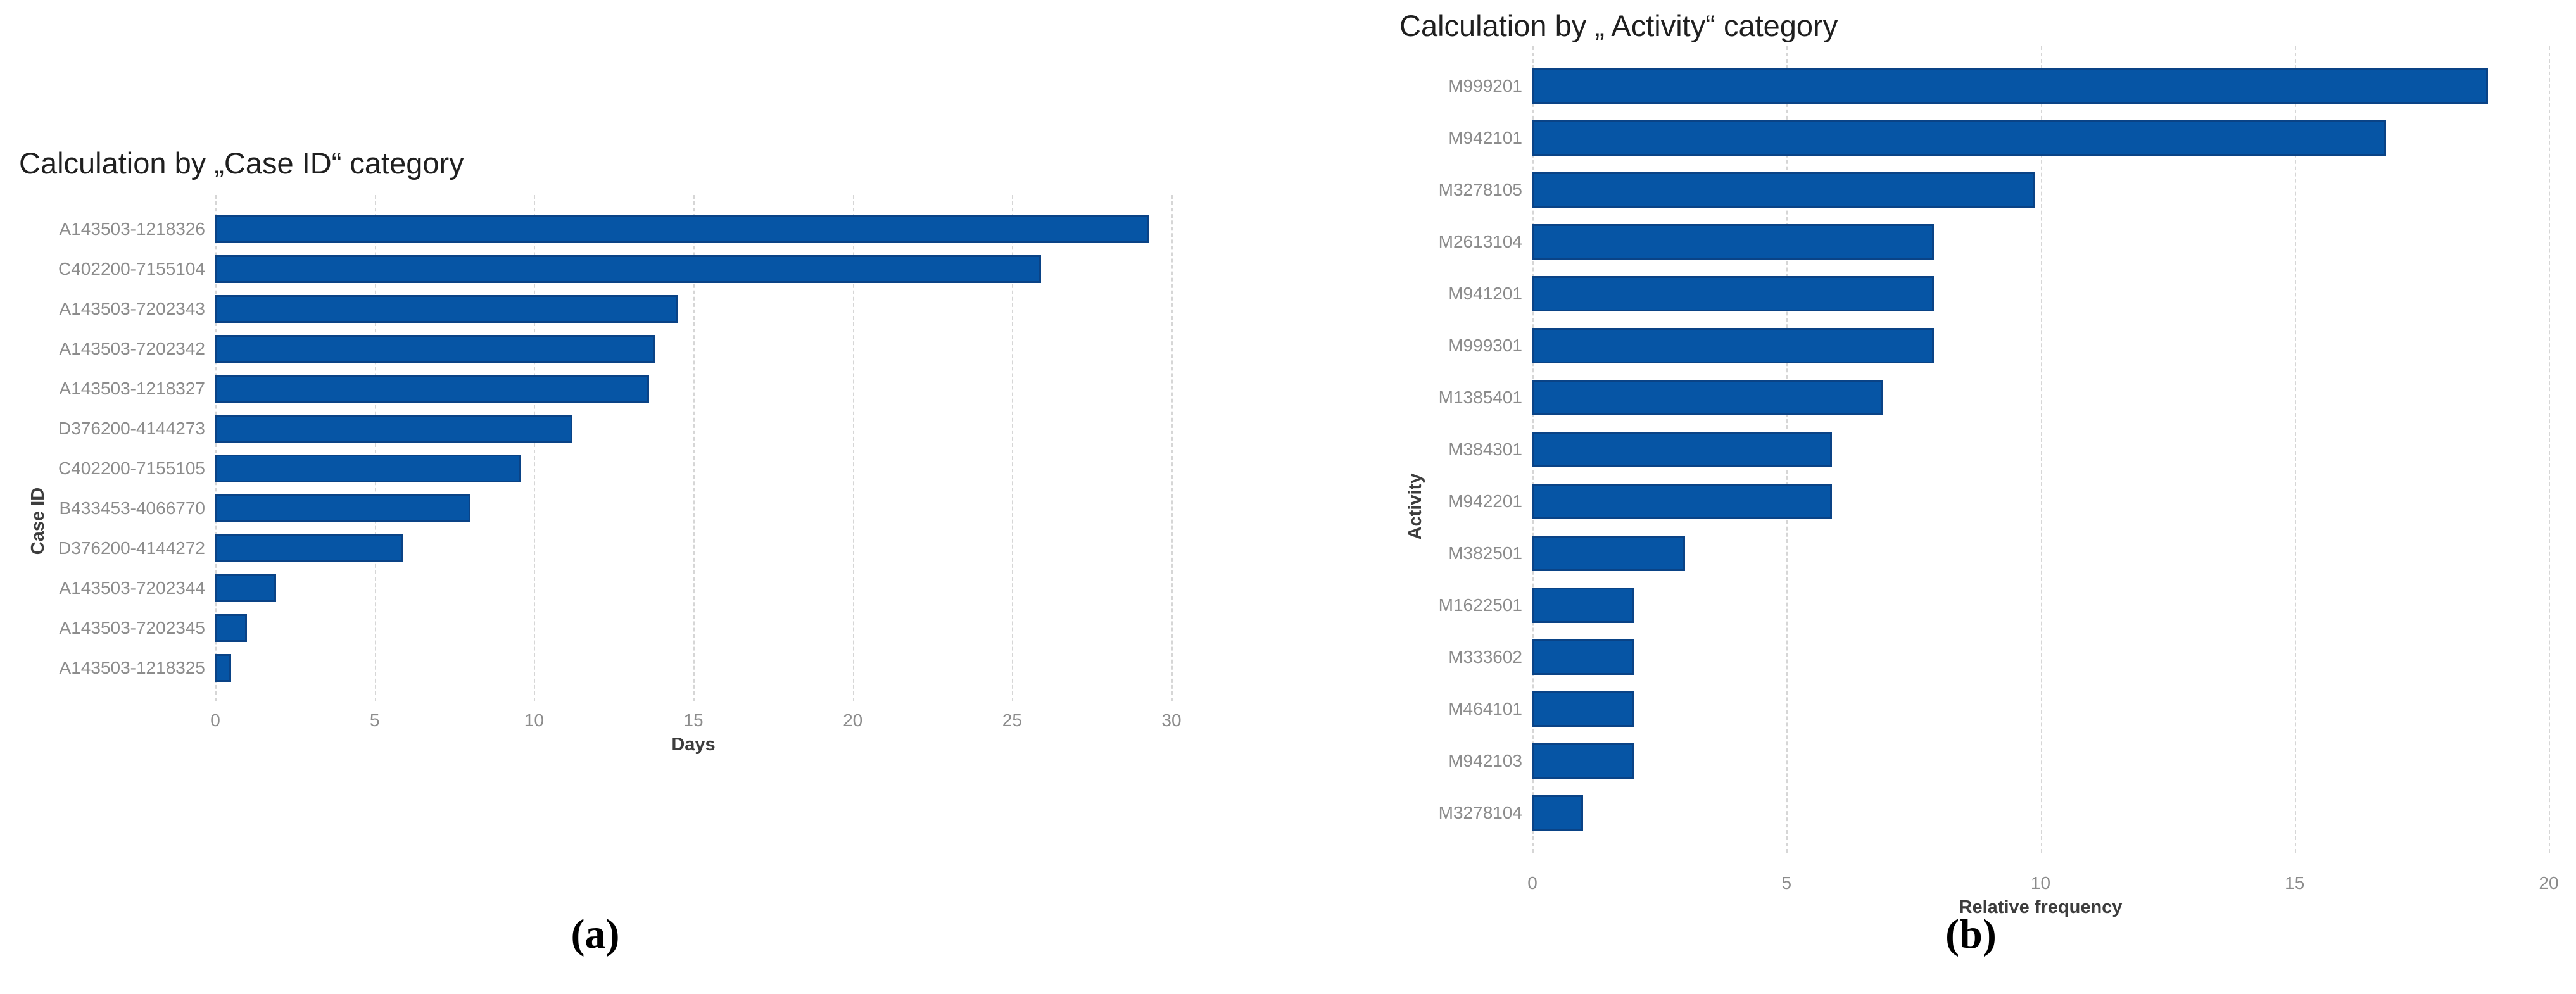 The image size is (2576, 994). Describe the element at coordinates (131, 268) in the screenshot. I see `category-label: C402200-7155104` at that location.